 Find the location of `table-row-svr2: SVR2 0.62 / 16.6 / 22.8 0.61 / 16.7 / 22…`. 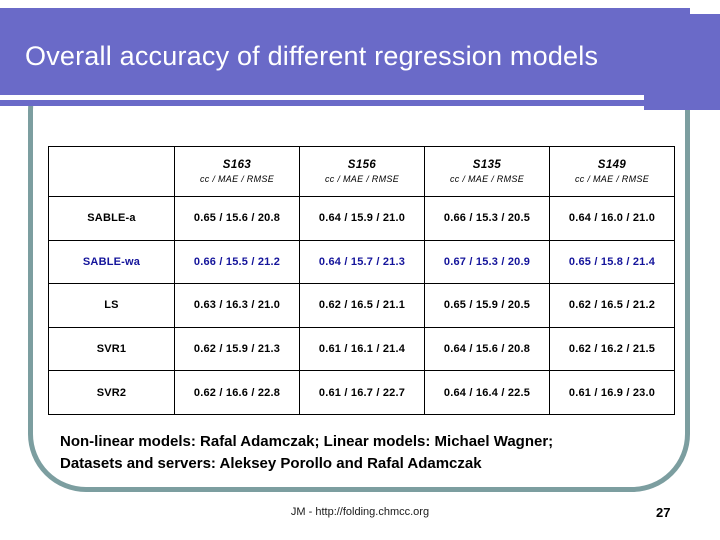

table-row-svr2: SVR2 0.62 / 16.6 / 22.8 0.61 / 16.7 / 22… is located at coordinates (361, 392).